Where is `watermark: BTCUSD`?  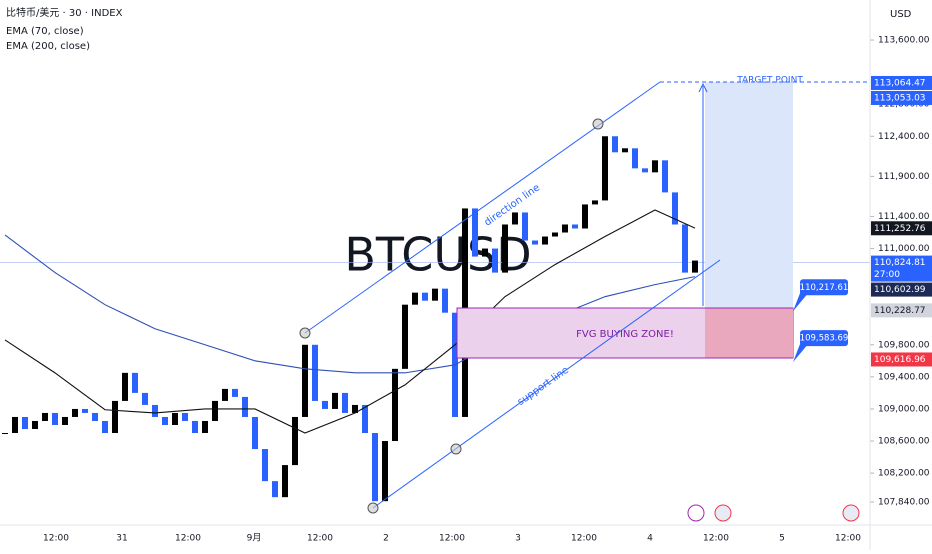
watermark: BTCUSD is located at coordinates (437, 255).